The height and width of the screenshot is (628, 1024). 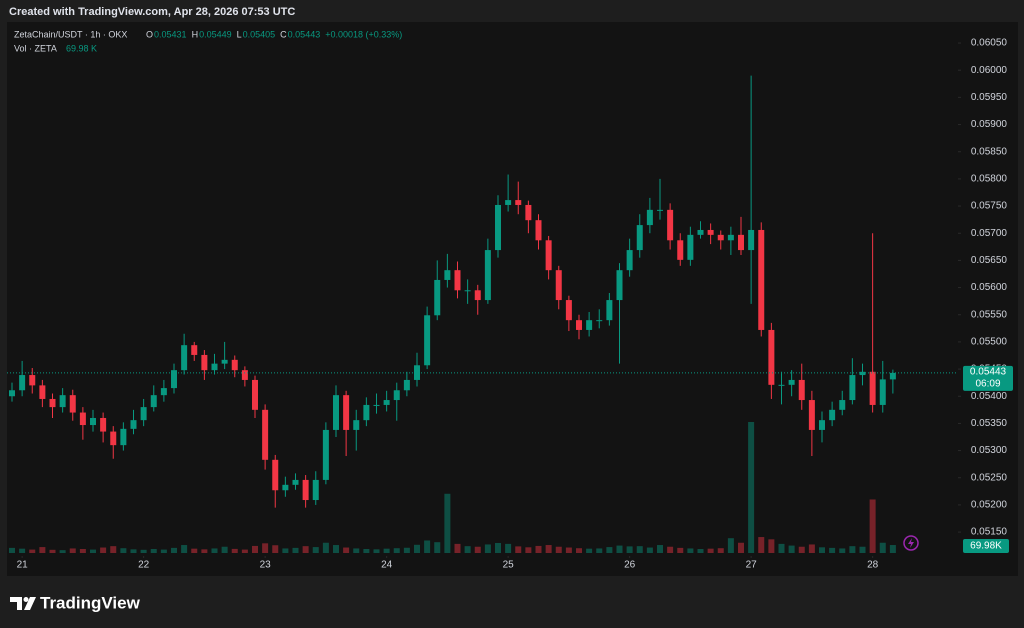 What do you see at coordinates (90, 602) in the screenshot?
I see `brand-name: TradingView` at bounding box center [90, 602].